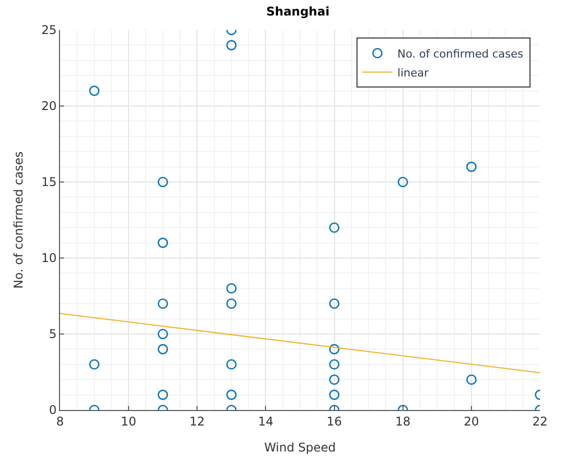 The height and width of the screenshot is (464, 562). I want to click on y-tick-label: 5, so click(52, 334).